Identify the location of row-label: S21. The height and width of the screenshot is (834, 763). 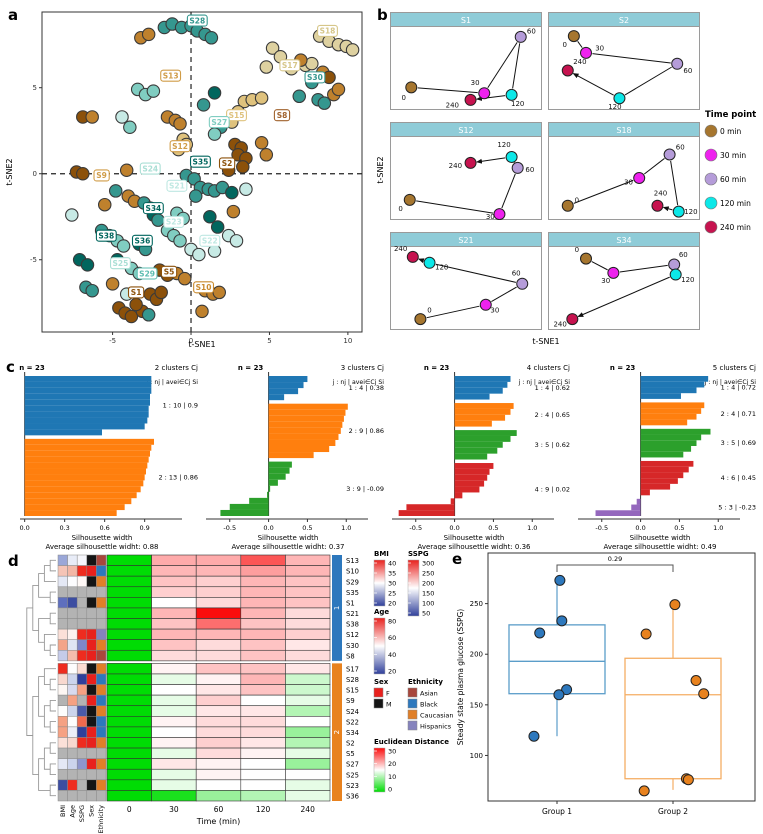
(352, 614).